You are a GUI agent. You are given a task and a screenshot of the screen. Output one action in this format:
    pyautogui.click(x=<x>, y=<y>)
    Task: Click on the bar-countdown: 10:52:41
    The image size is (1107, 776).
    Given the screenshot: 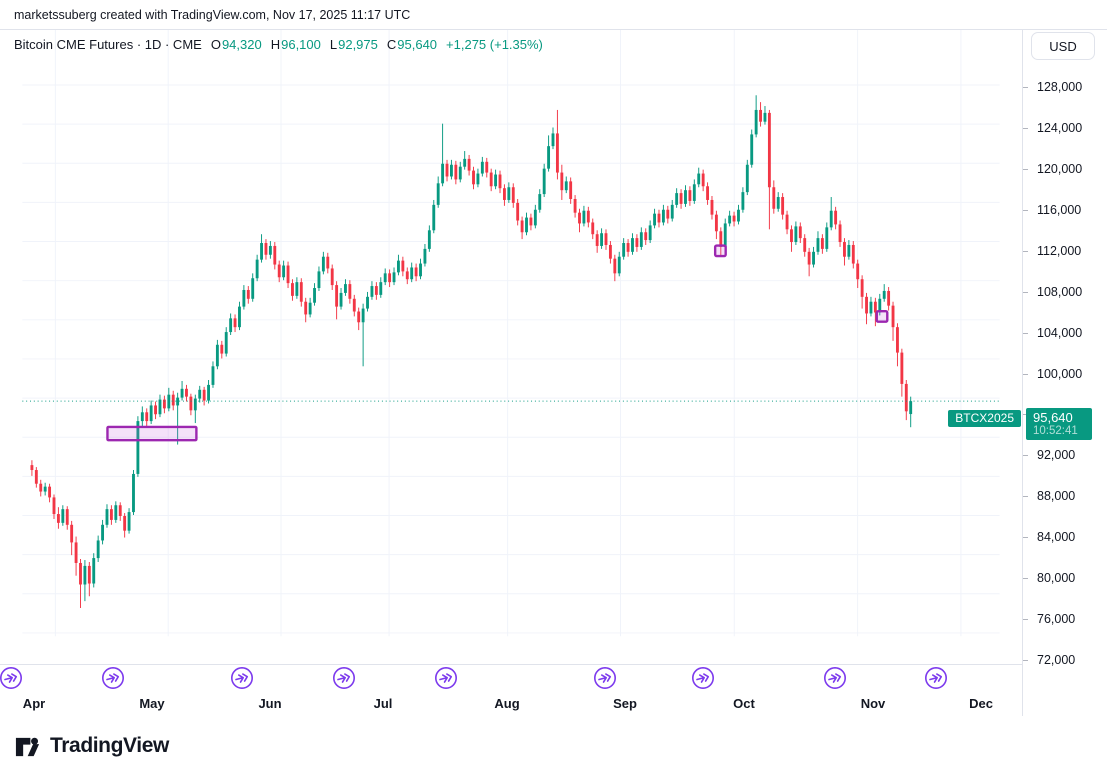 What is the action you would take?
    pyautogui.click(x=1055, y=431)
    